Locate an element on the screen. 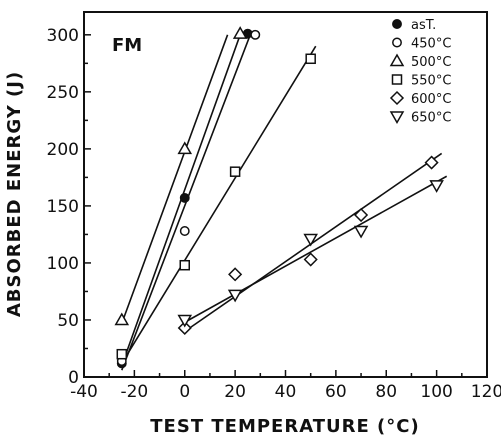 The height and width of the screenshot is (438, 501). legend: asT. 450°C 500°C 550°C 600°C 650°C is located at coordinates (420, 72).